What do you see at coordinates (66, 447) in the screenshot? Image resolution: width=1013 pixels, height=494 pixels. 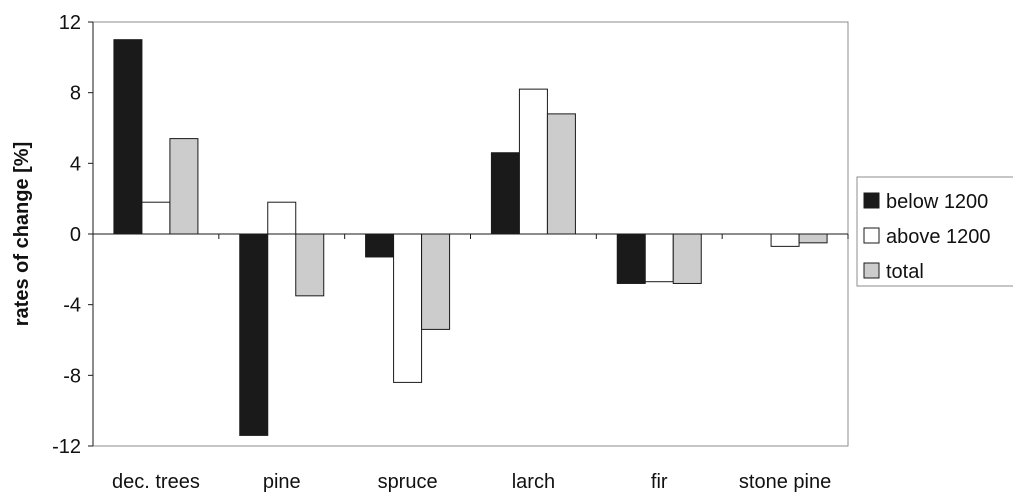 I see `y-tick-label: -12` at bounding box center [66, 447].